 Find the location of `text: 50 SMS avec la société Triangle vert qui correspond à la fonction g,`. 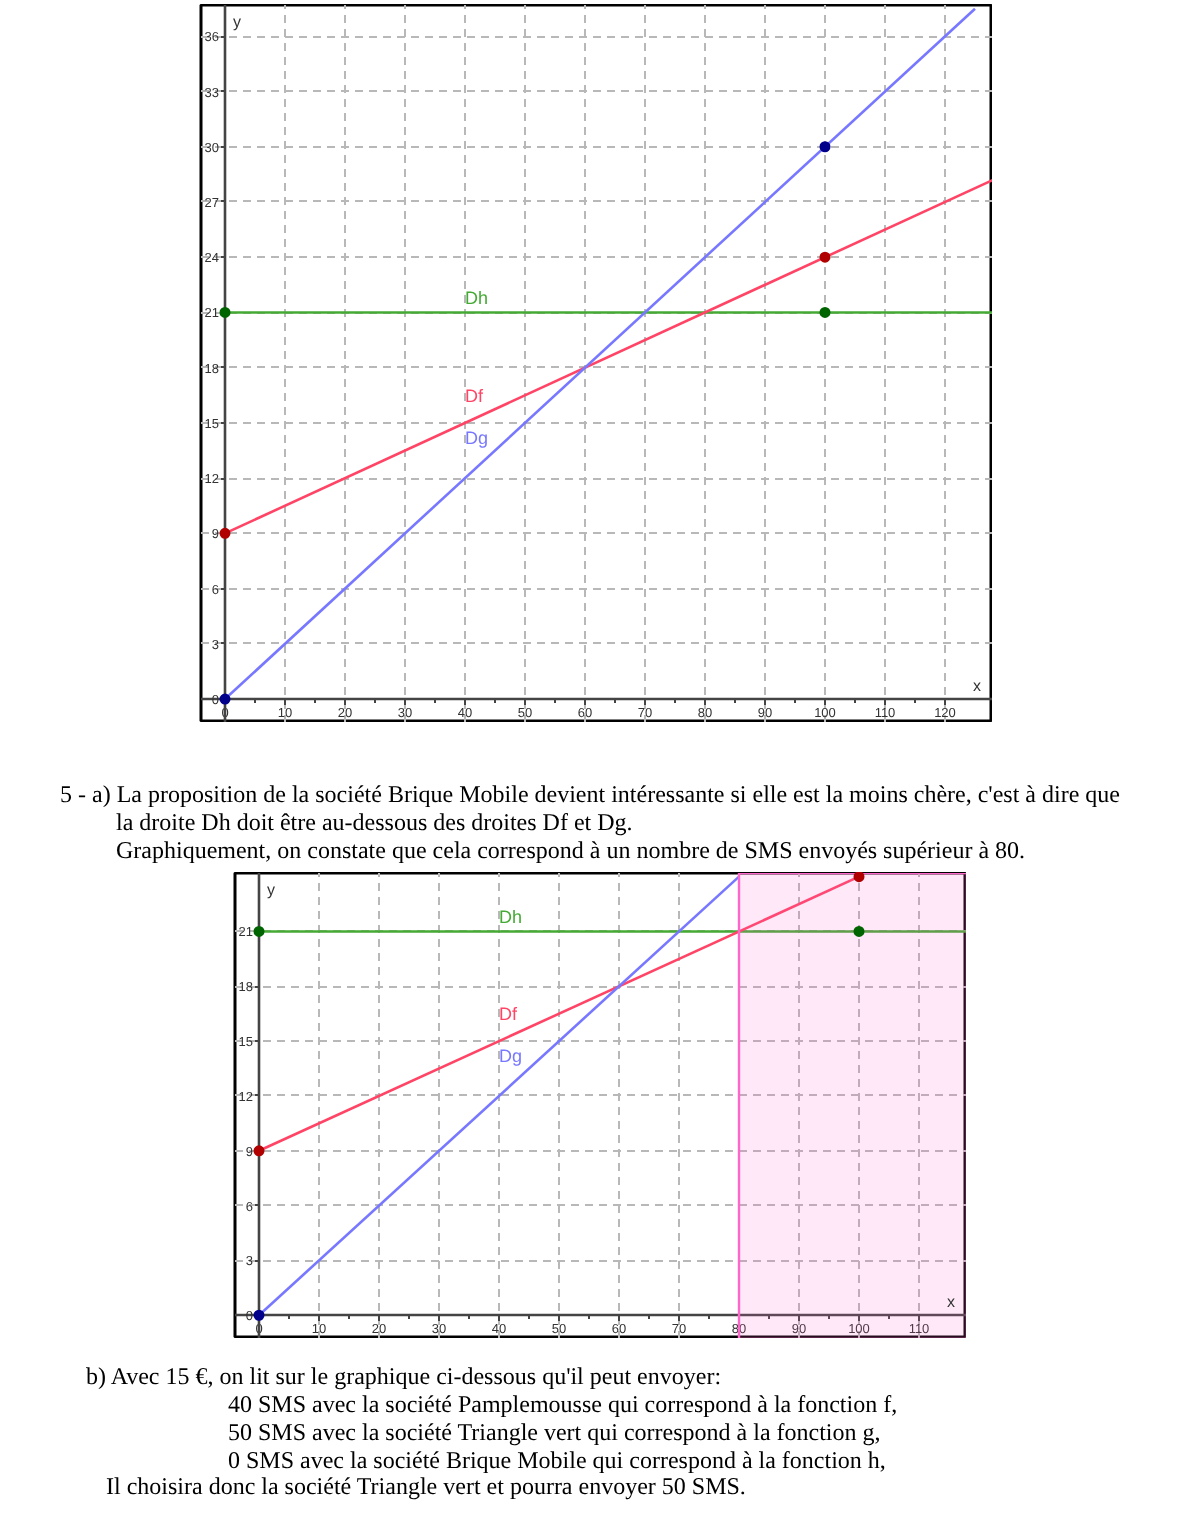

text: 50 SMS avec la société Triangle vert qui correspond à la fonction g, is located at coordinates (555, 1432).